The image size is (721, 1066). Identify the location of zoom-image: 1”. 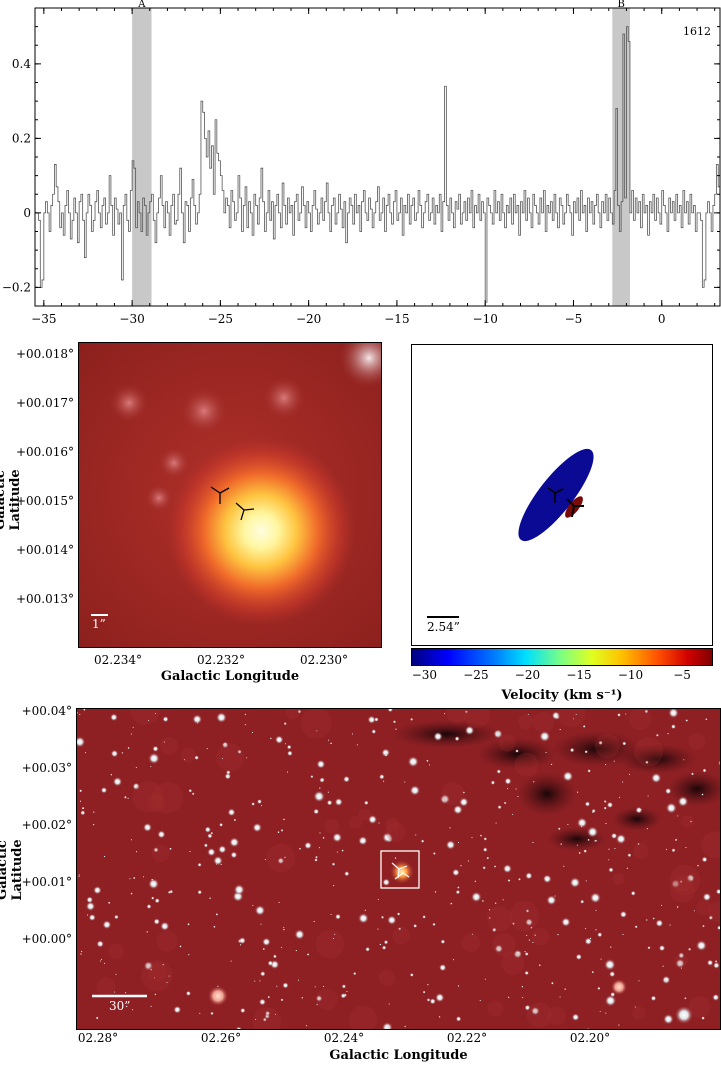
(230, 495).